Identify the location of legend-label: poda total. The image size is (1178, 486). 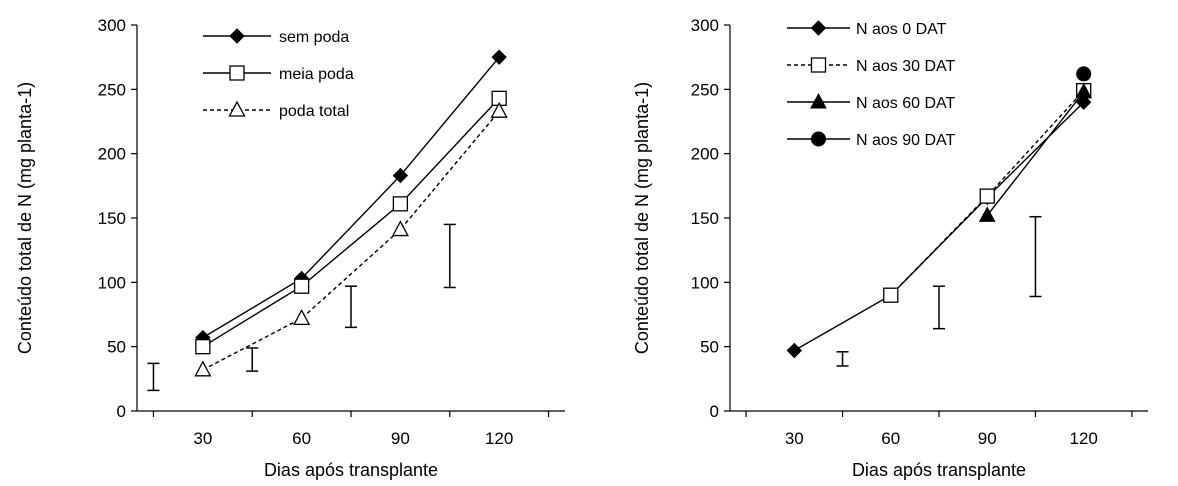
(314, 111).